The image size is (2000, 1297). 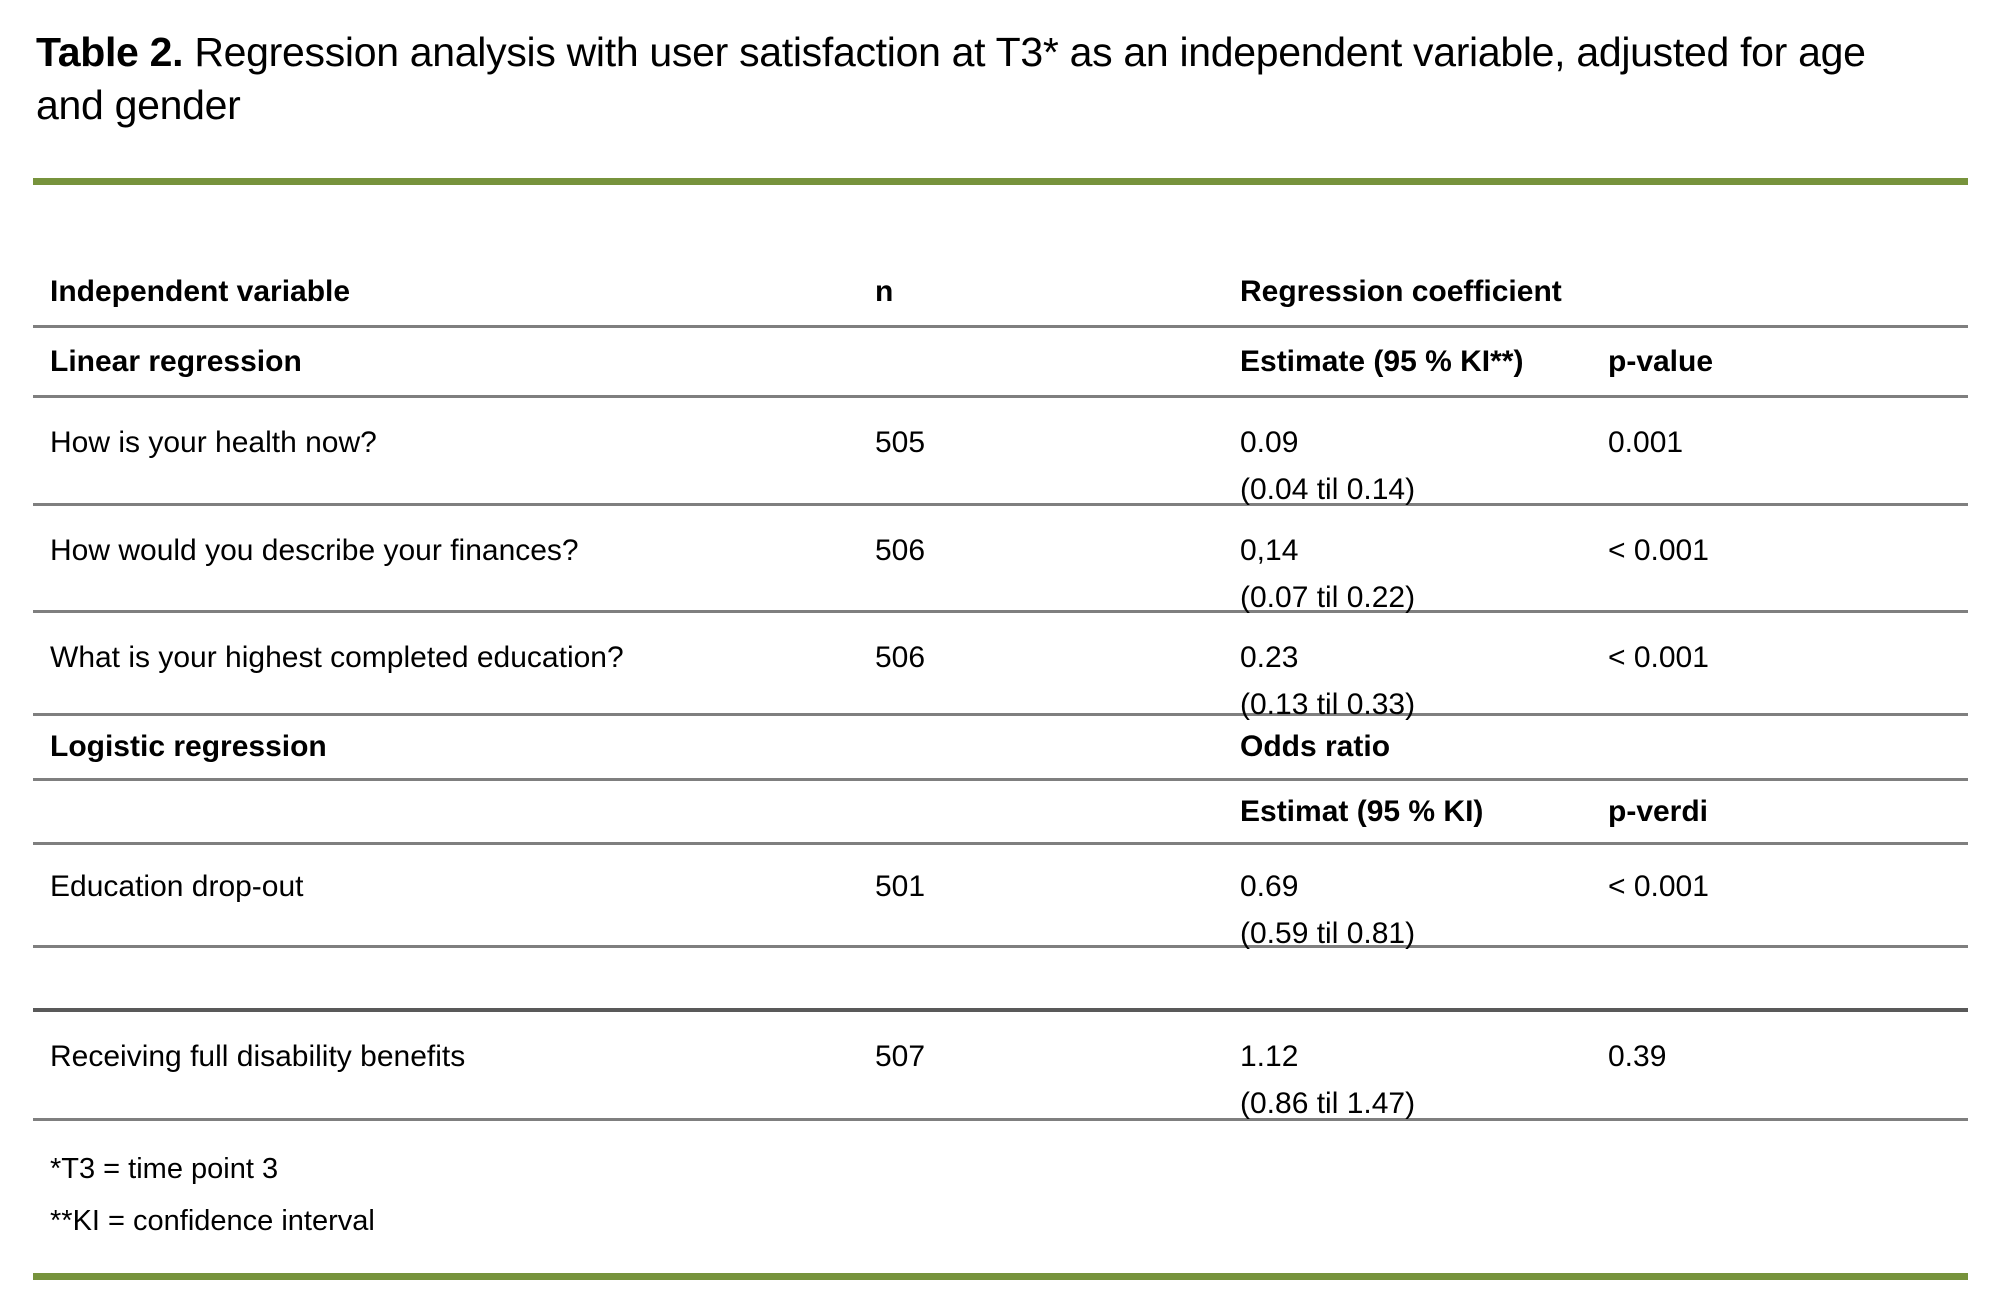 I want to click on bottom-accent-rule, so click(x=1000, y=1276).